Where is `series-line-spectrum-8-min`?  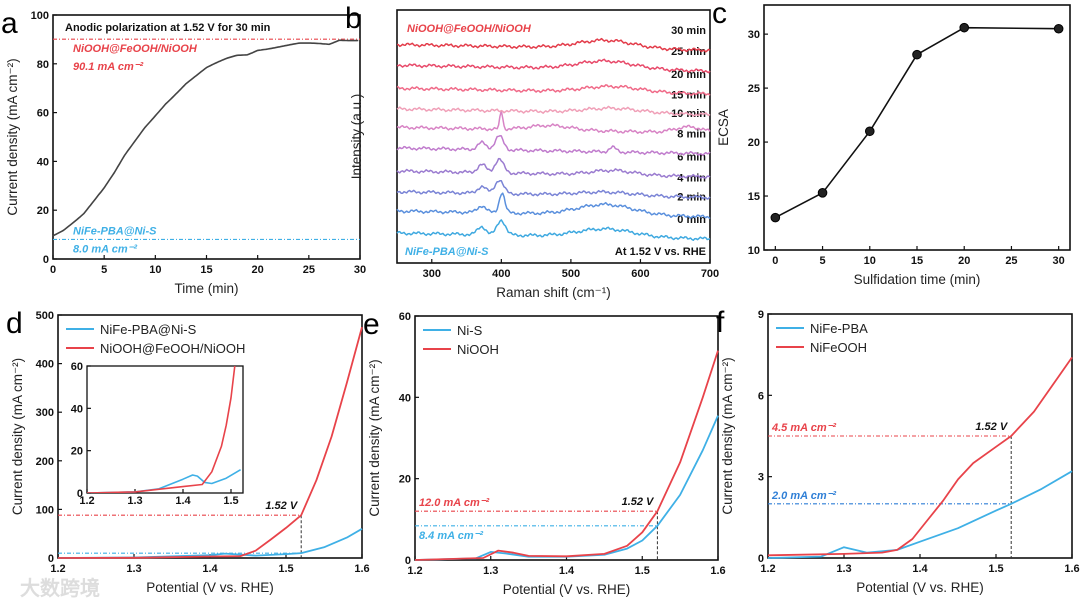
series-line-spectrum-8-min is located at coordinates (553, 145).